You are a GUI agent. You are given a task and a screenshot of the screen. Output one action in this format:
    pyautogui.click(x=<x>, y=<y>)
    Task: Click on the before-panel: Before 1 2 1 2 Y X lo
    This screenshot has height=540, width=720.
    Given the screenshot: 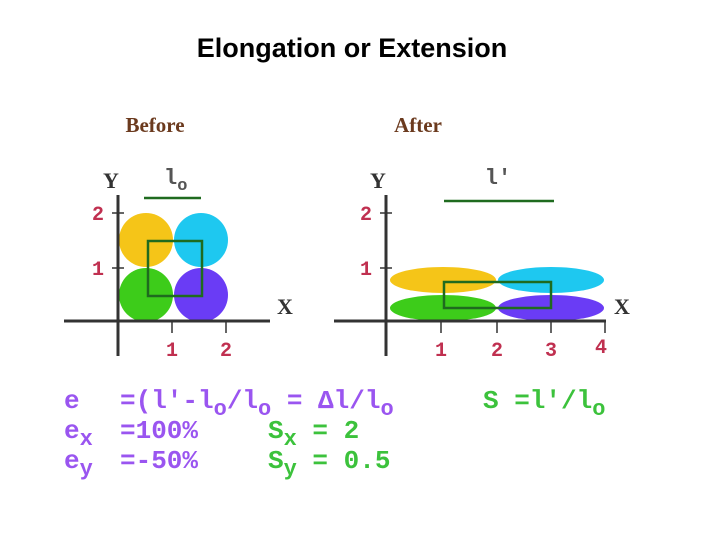 What is the action you would take?
    pyautogui.click(x=178, y=238)
    